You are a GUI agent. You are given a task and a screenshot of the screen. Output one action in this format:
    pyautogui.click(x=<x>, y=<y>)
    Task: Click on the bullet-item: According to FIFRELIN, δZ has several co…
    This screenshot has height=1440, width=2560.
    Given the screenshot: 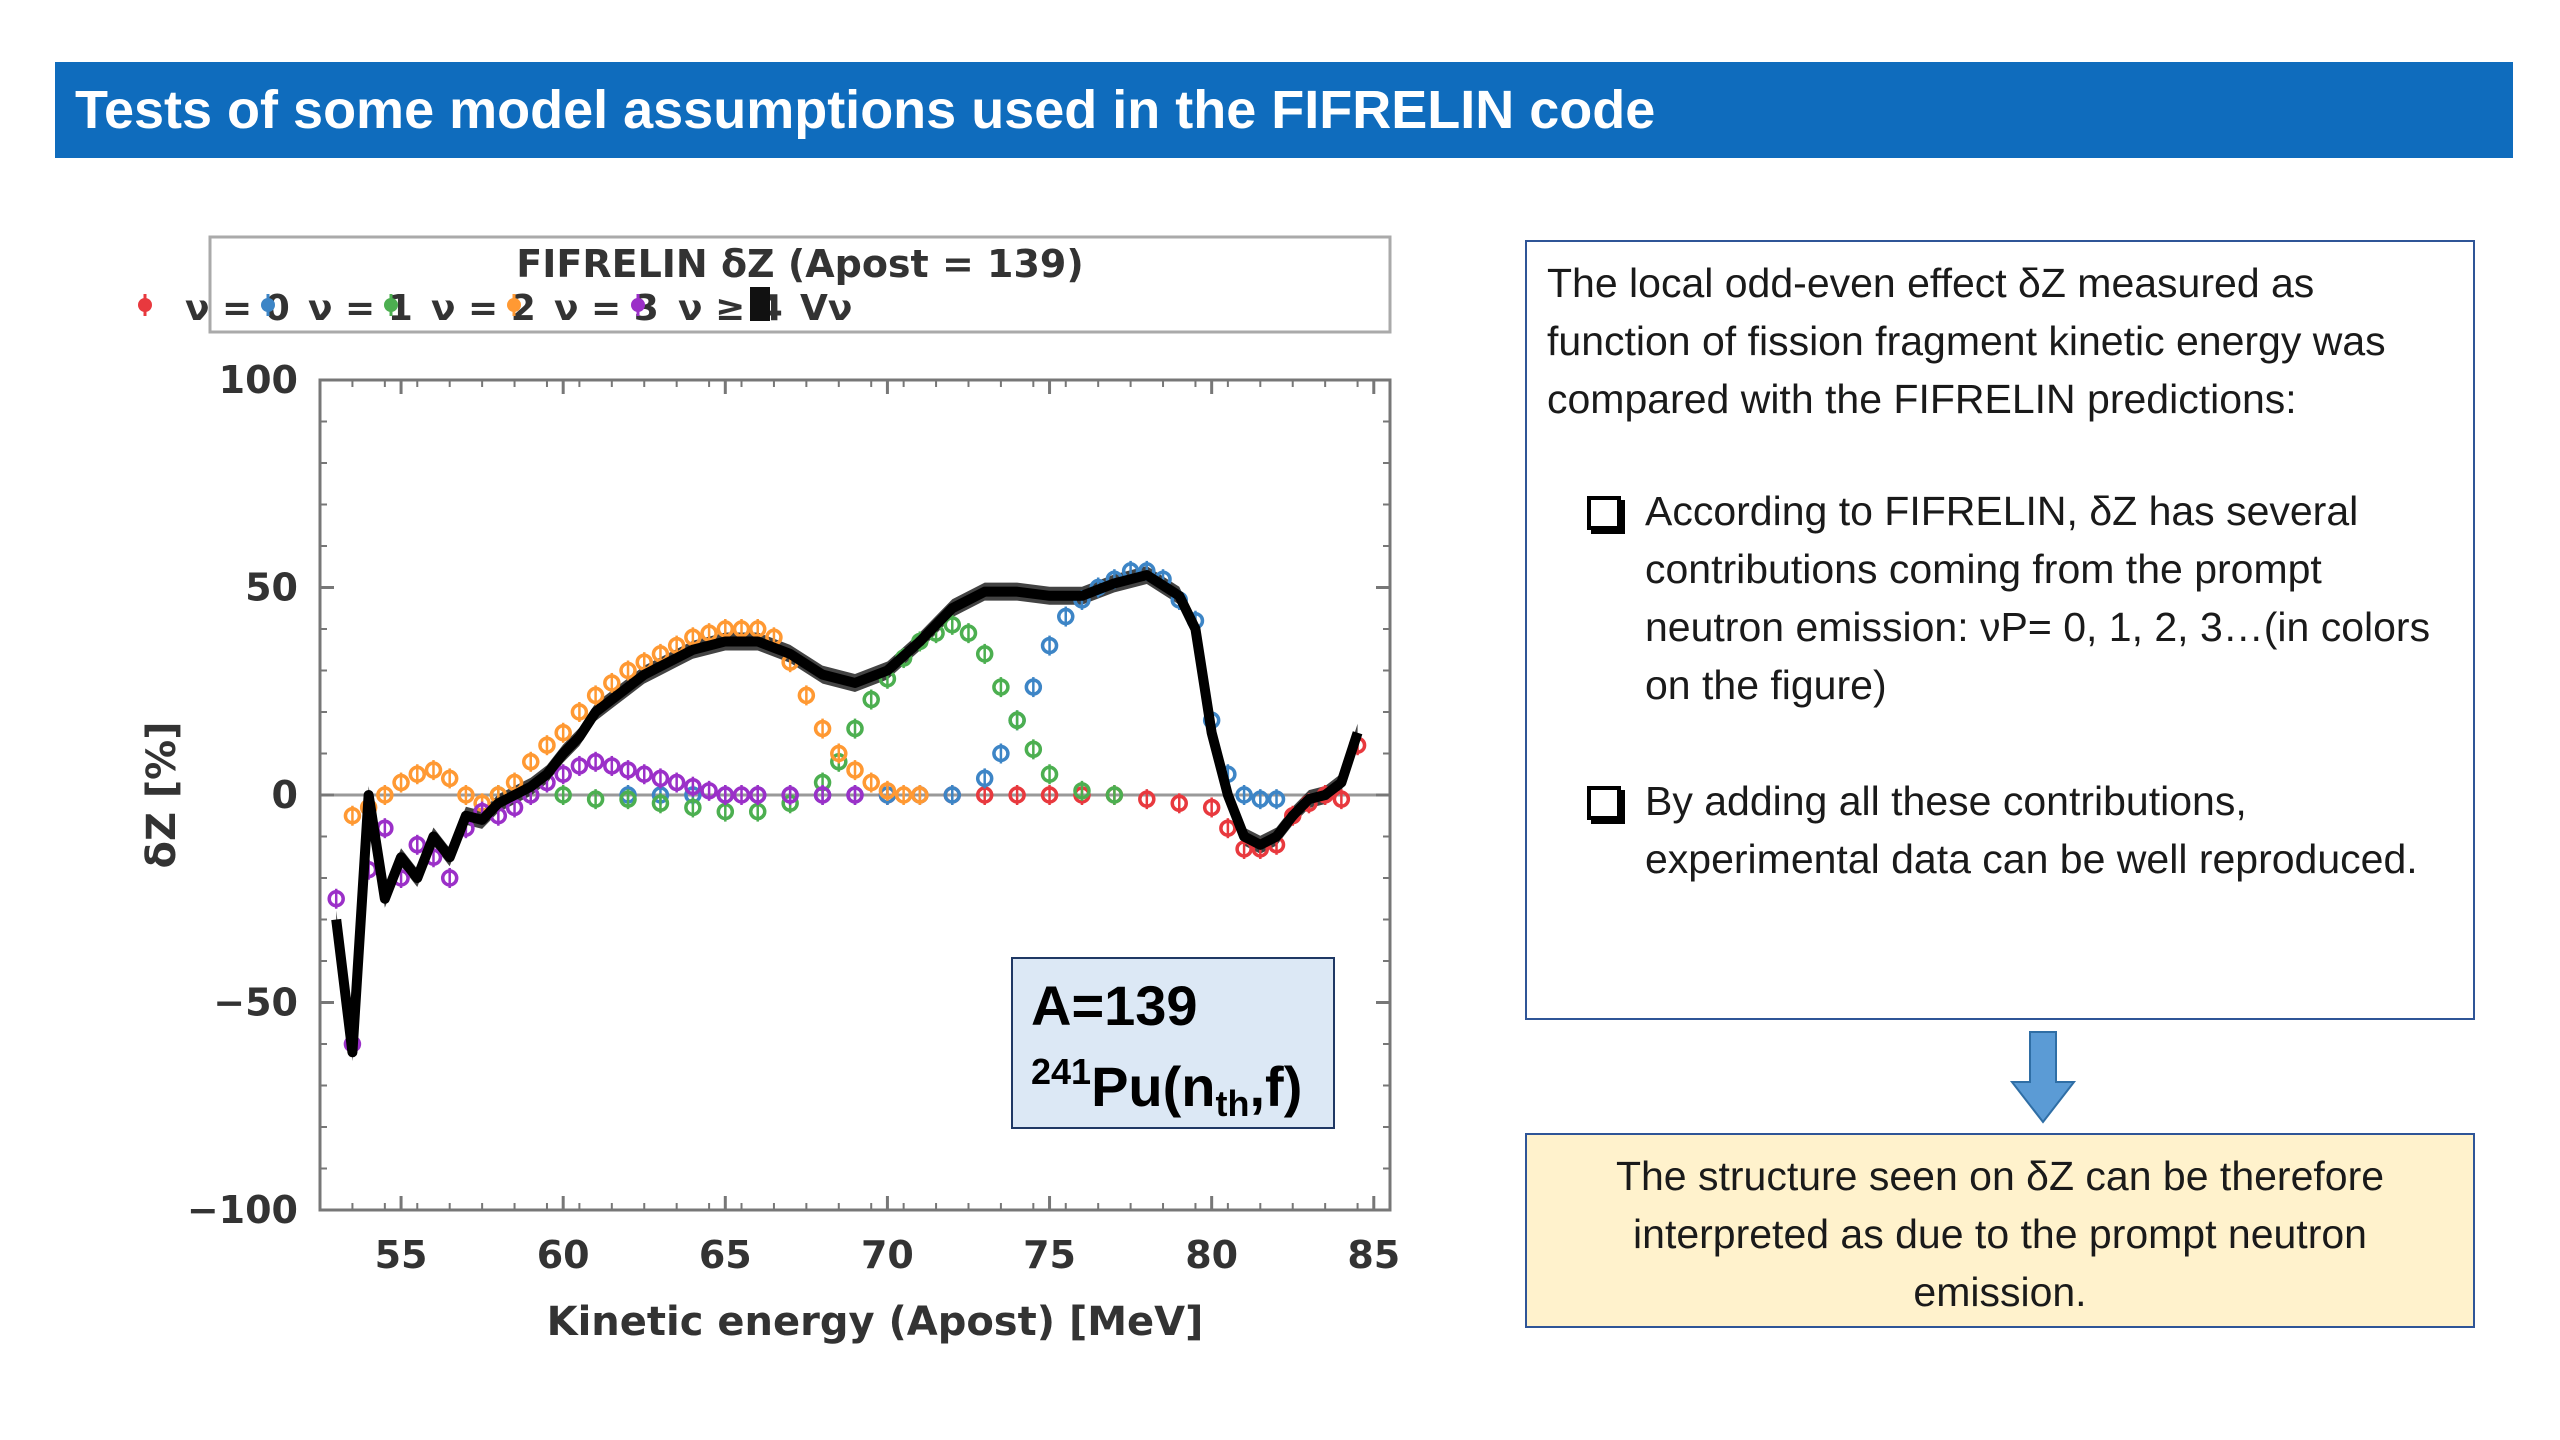 What is the action you would take?
    pyautogui.click(x=2016, y=598)
    